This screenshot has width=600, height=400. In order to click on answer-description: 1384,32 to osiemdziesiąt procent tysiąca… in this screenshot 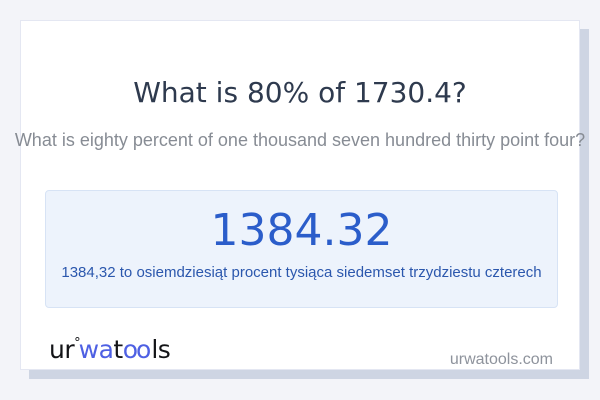, I will do `click(301, 273)`.